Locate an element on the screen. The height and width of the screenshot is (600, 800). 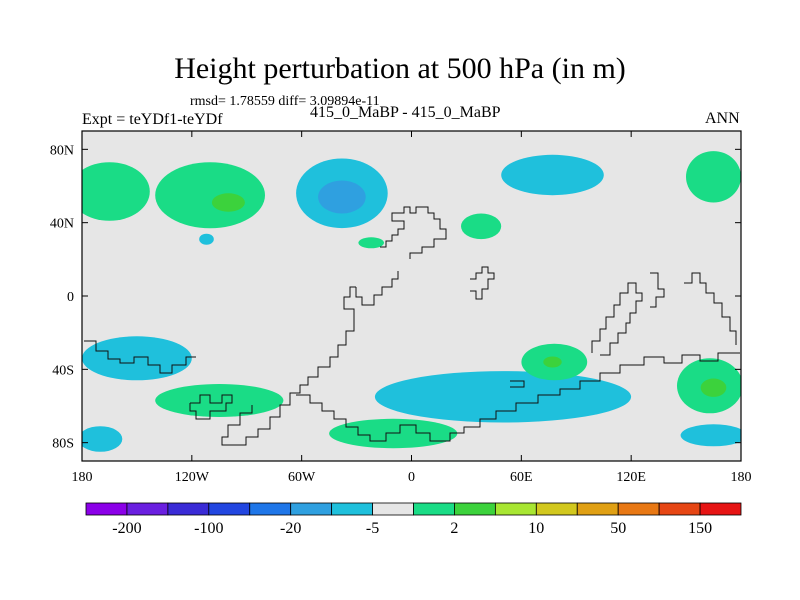
coastline-antarctic-fringe is located at coordinates (518, 397).